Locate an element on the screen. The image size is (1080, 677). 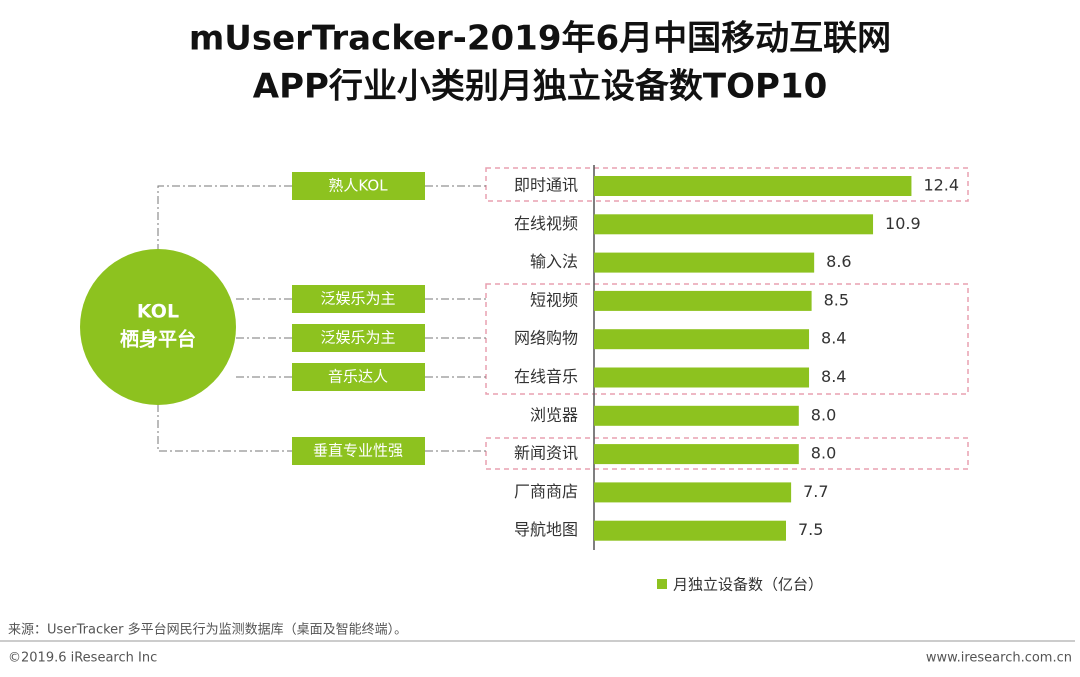
tag-label: 熟人KOL is located at coordinates (358, 186).